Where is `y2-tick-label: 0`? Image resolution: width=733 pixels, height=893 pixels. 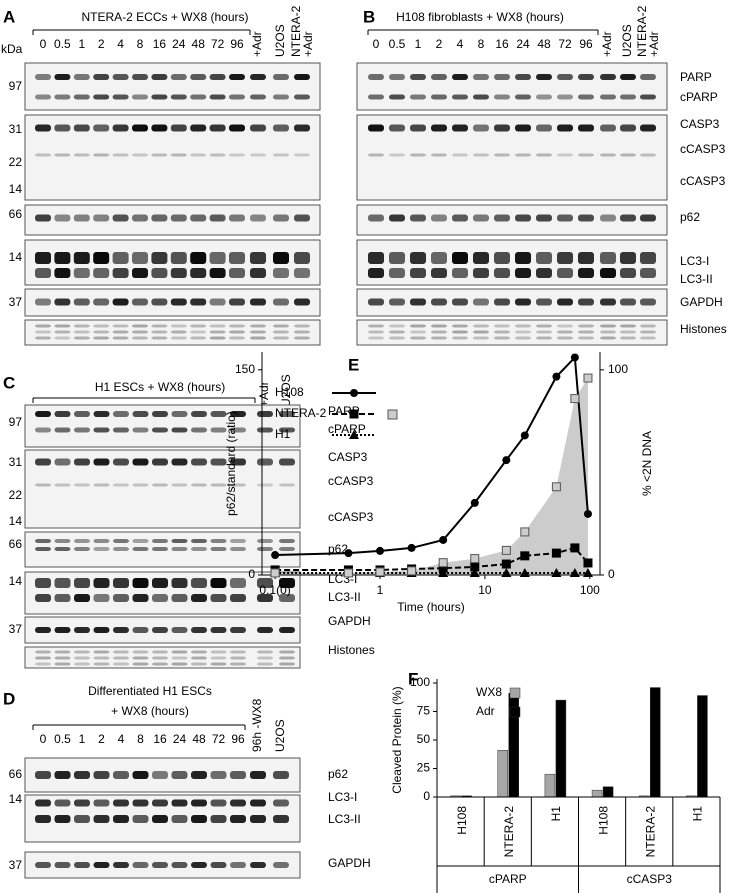 y2-tick-label: 0 is located at coordinates (611, 574).